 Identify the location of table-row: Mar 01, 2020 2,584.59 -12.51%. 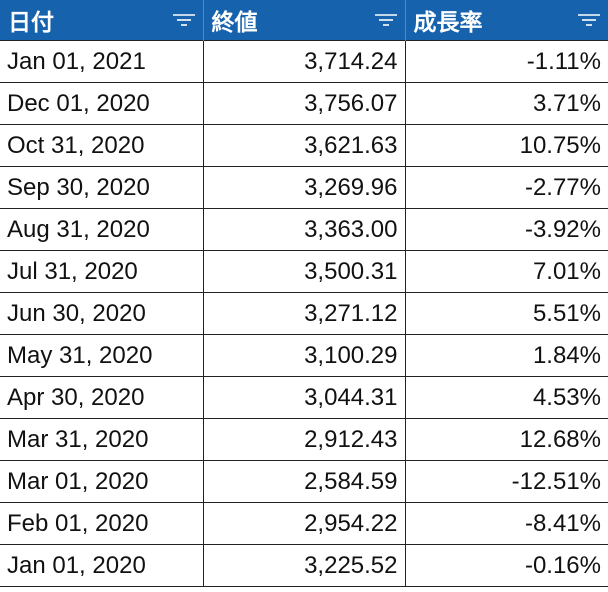
(304, 481).